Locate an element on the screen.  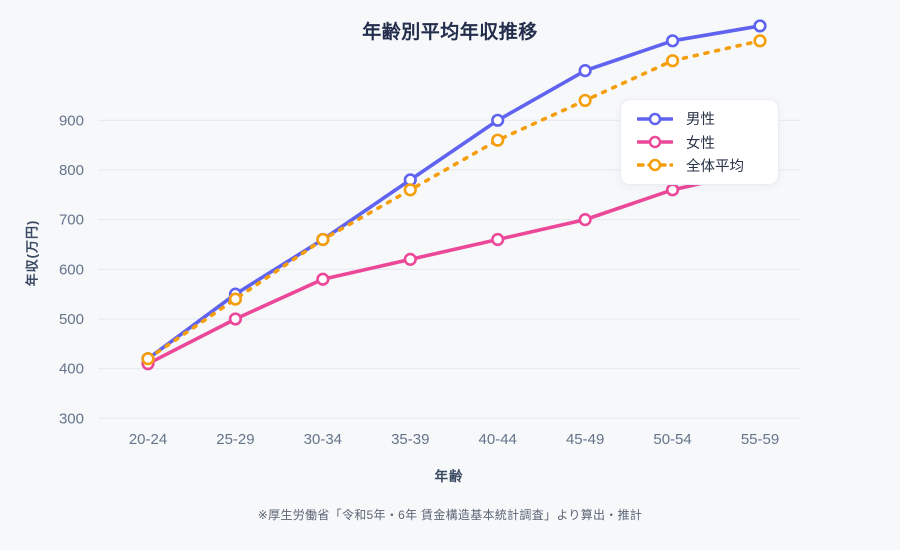
chart-title: 年齢別平均年収推移 is located at coordinates (450, 32).